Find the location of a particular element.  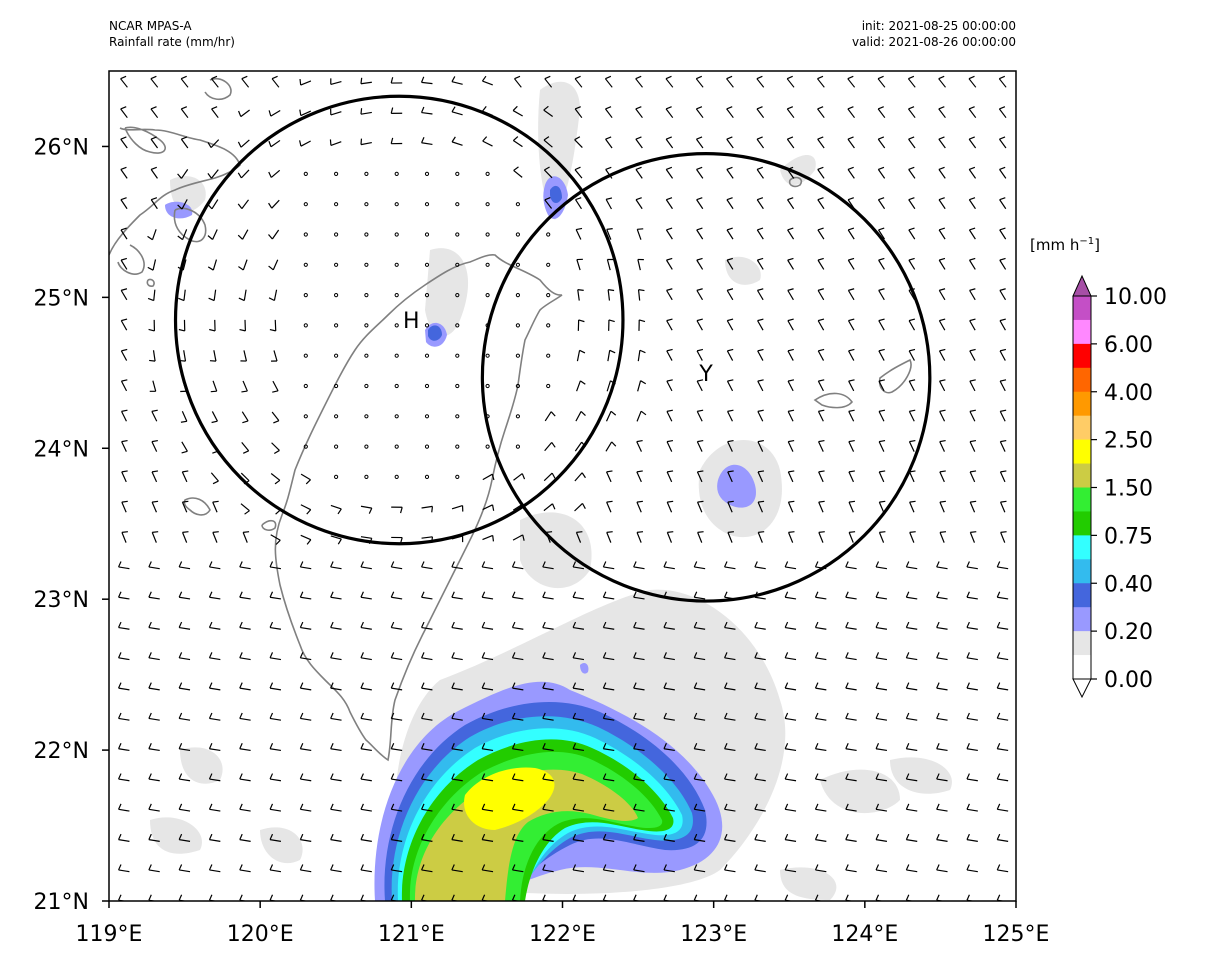

lon-tick-label: 122°E is located at coordinates (562, 934).